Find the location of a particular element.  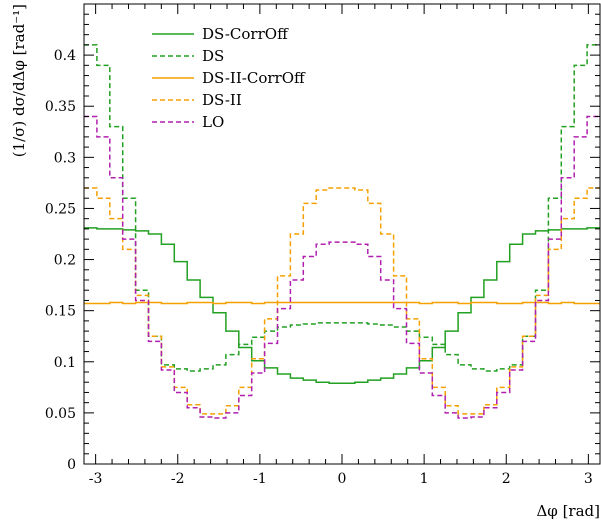

legend-label: DS-II-CorrOff is located at coordinates (254, 78).